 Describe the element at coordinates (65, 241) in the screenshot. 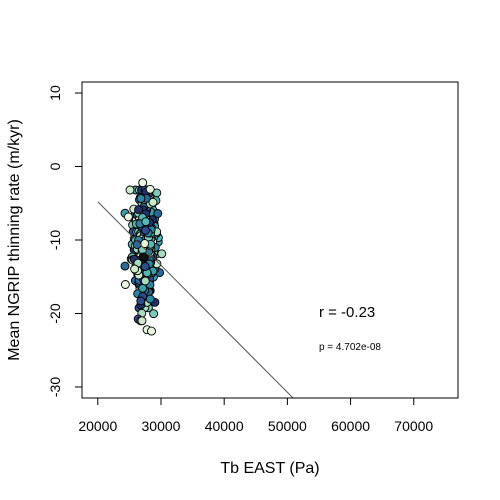

I see `y-axis: -30 -20 -10 0 10` at that location.